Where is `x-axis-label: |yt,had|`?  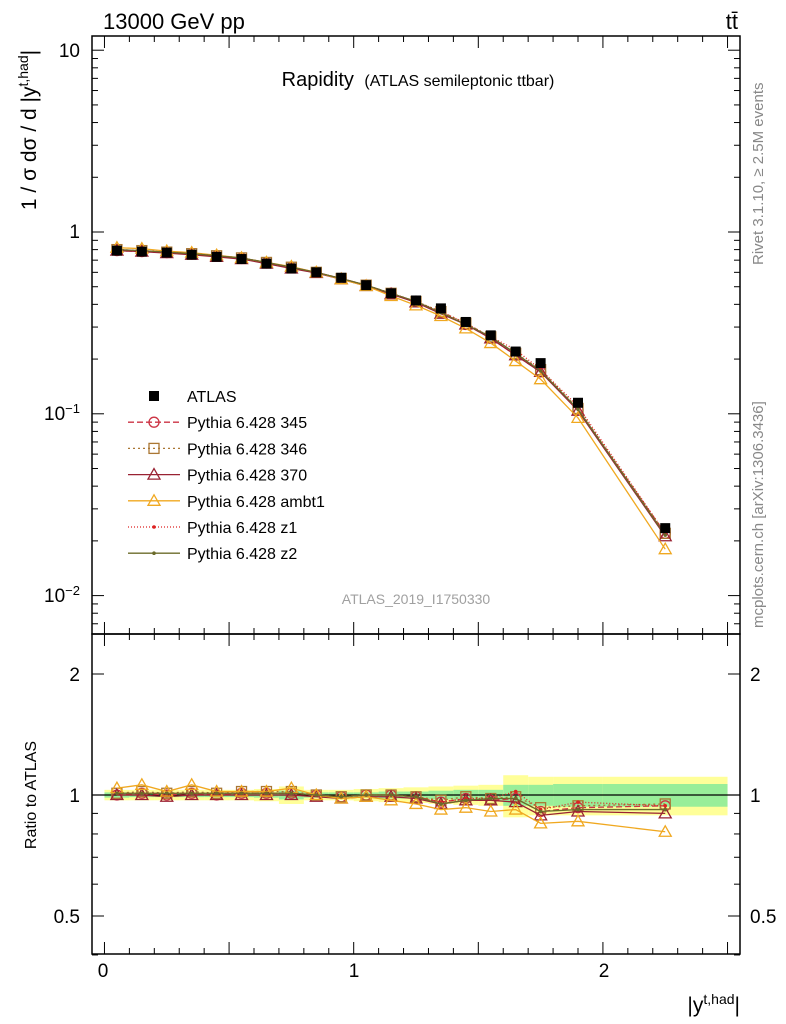
x-axis-label: |yt,had| is located at coordinates (713, 1004).